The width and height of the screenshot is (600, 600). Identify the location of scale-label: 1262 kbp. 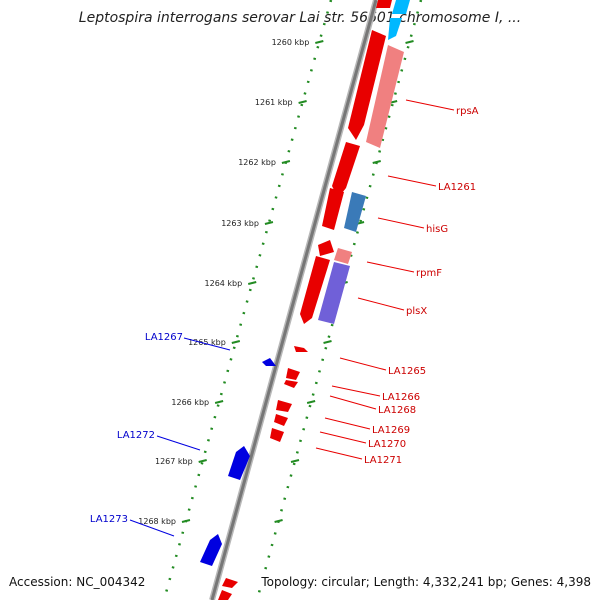
(257, 162).